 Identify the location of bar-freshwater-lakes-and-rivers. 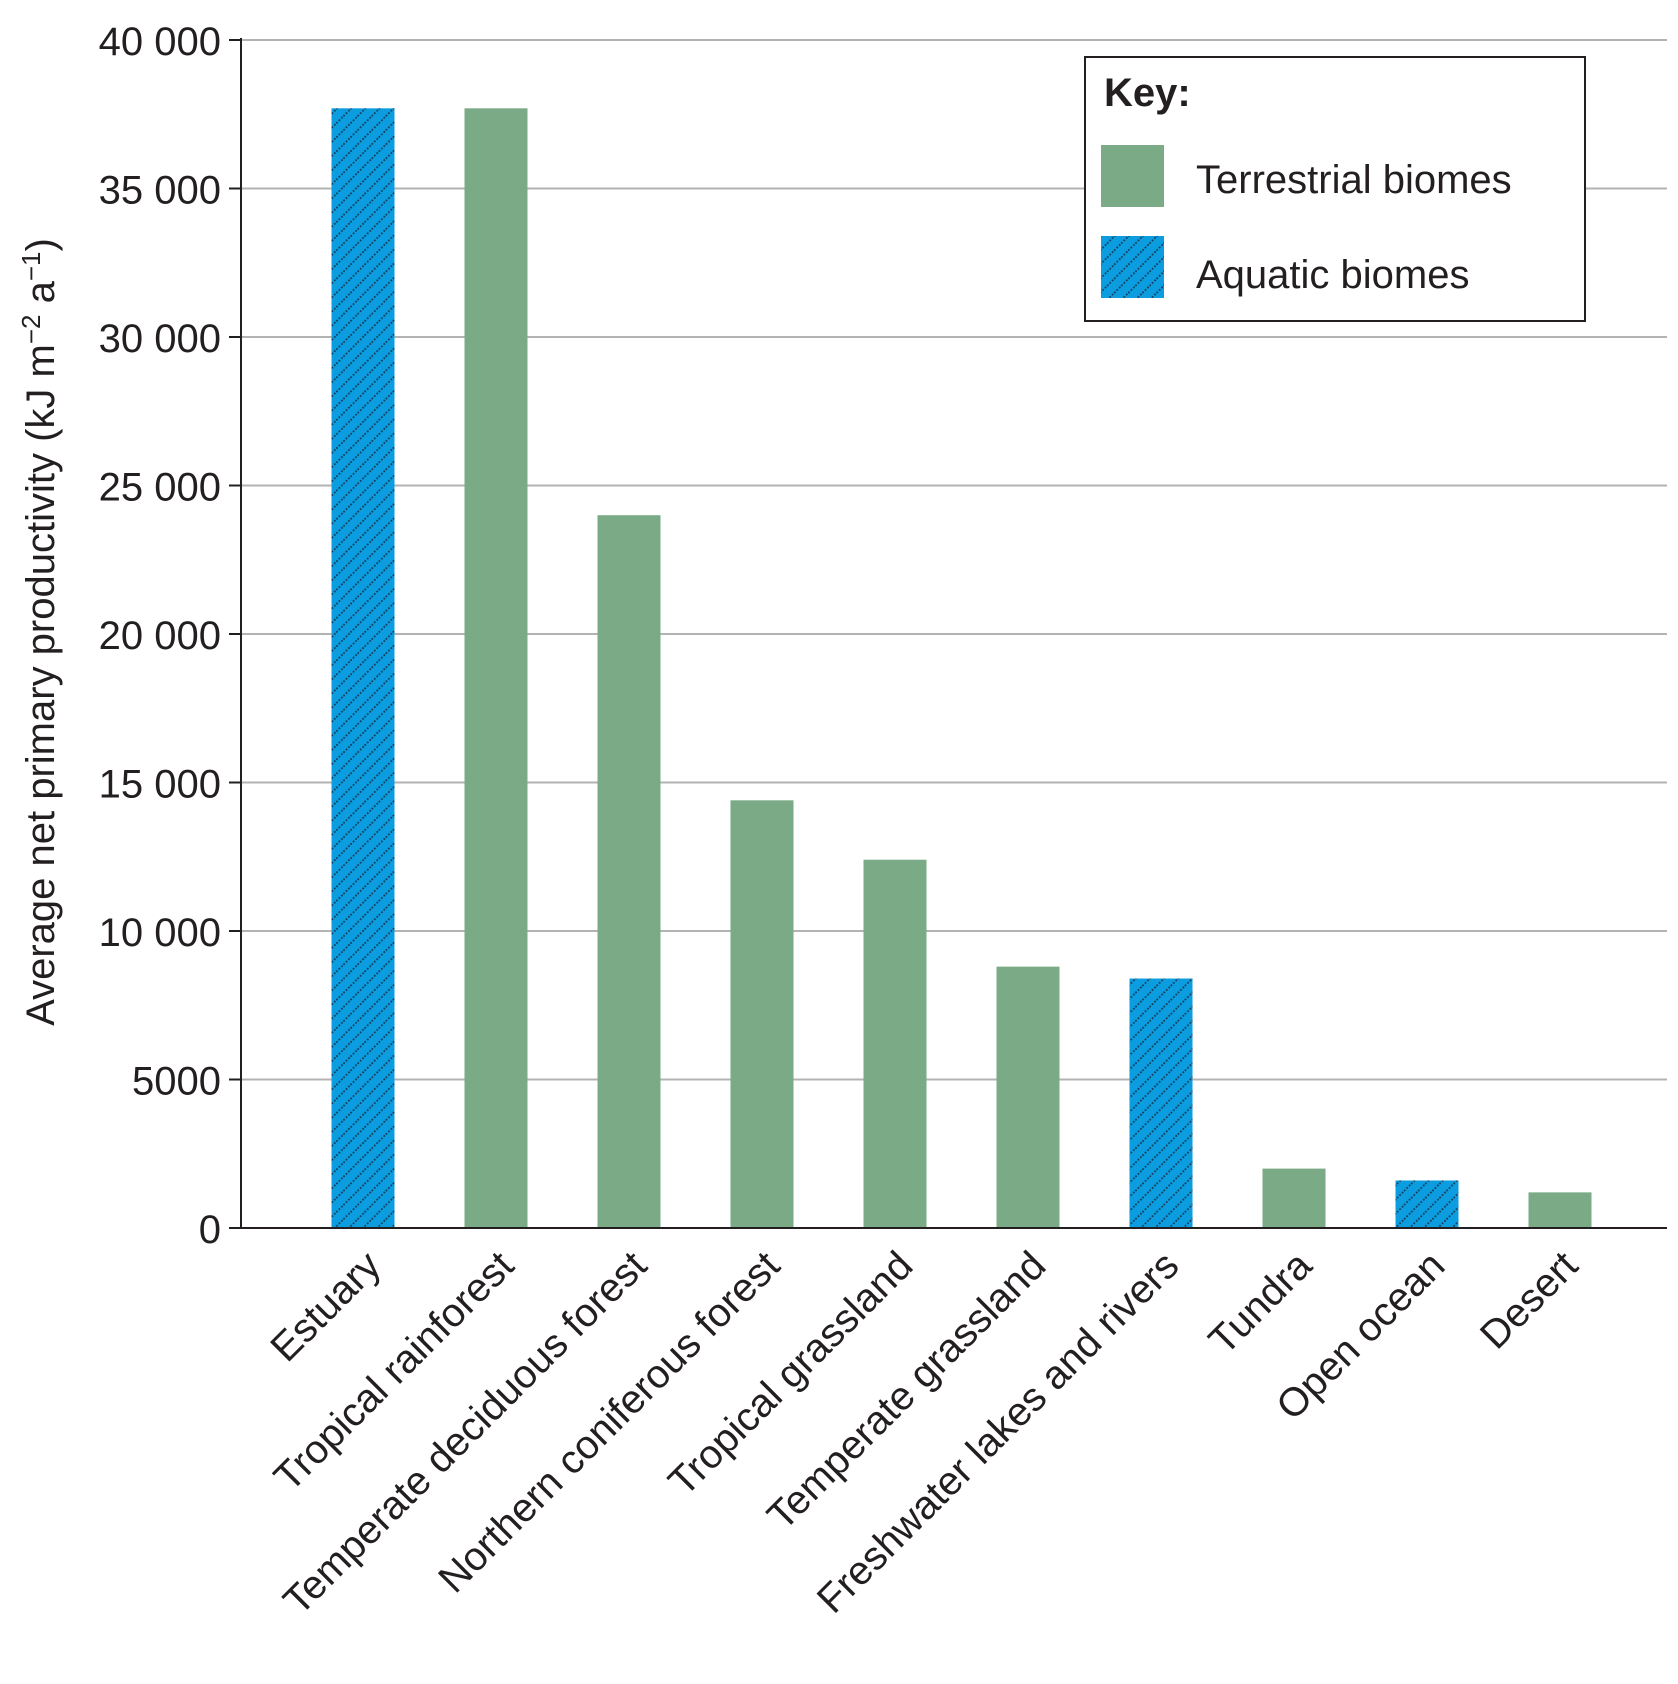
(1161, 1103).